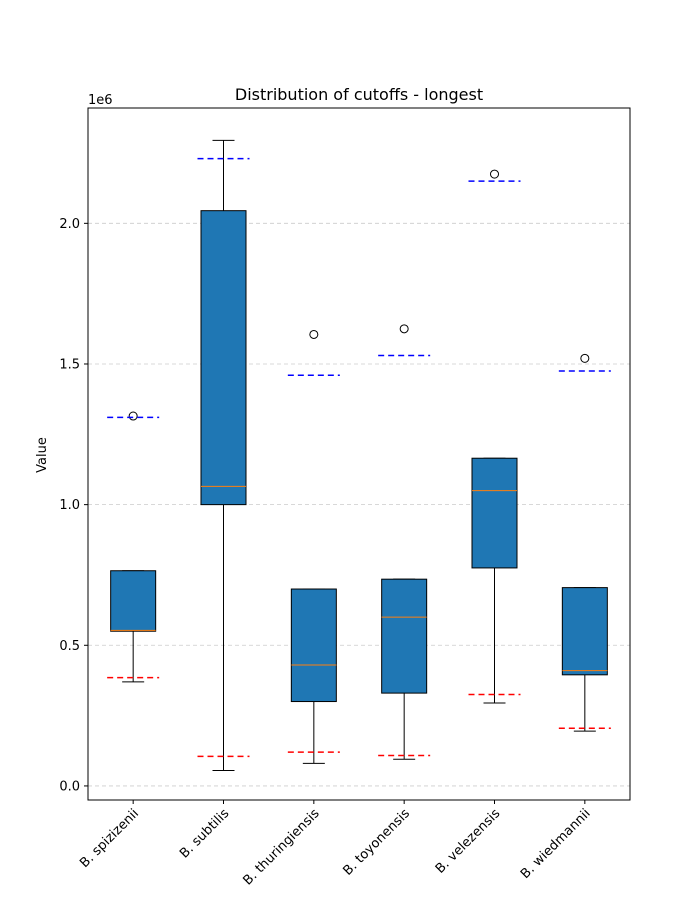  Describe the element at coordinates (556, 844) in the screenshot. I see `x-tick-label: B. wiedmannii` at that location.